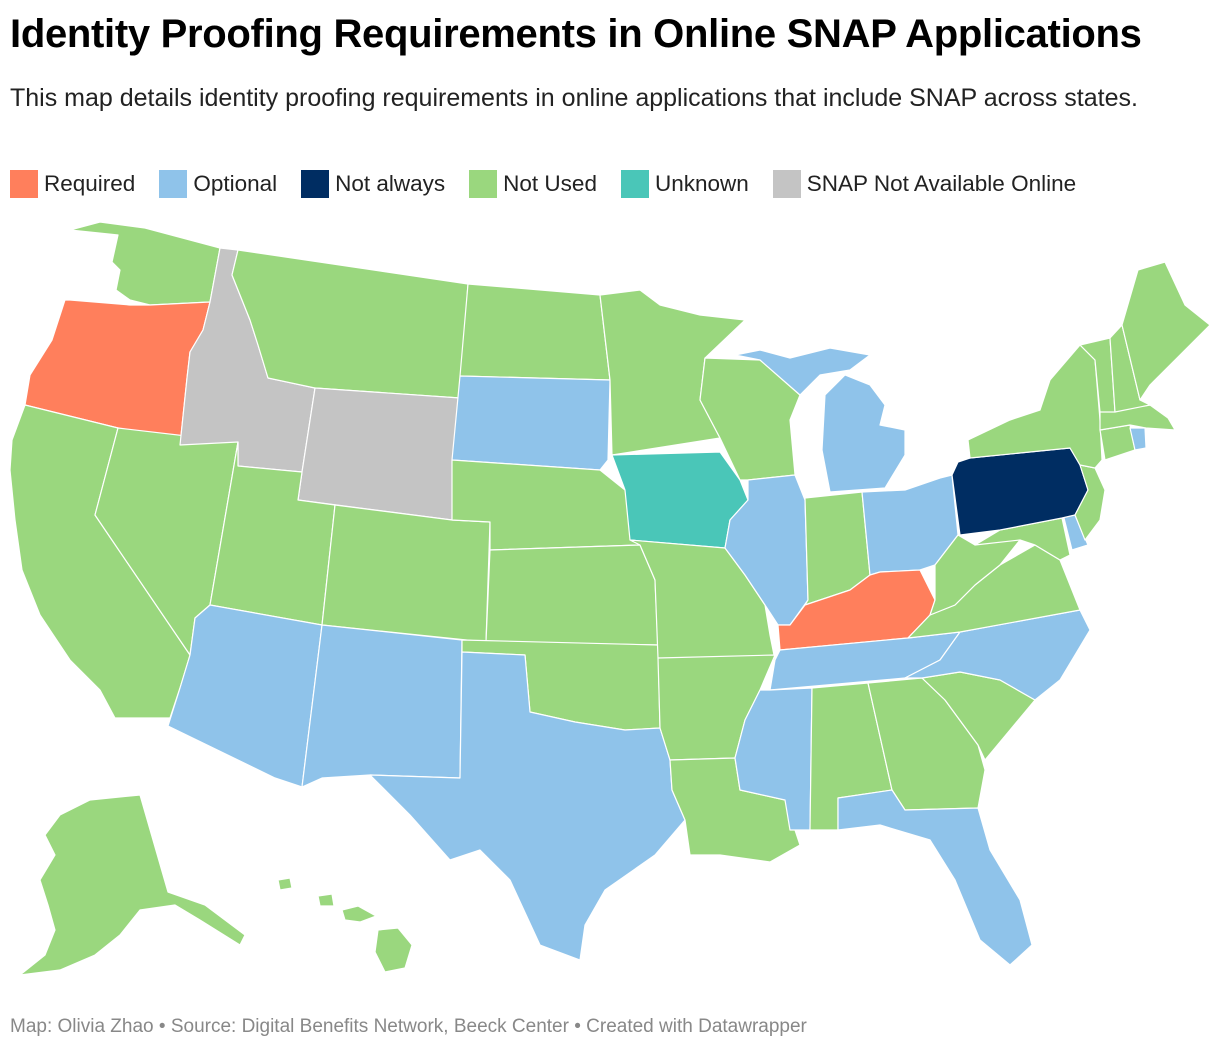  What do you see at coordinates (786, 184) in the screenshot?
I see `legend-swatch-not-available` at bounding box center [786, 184].